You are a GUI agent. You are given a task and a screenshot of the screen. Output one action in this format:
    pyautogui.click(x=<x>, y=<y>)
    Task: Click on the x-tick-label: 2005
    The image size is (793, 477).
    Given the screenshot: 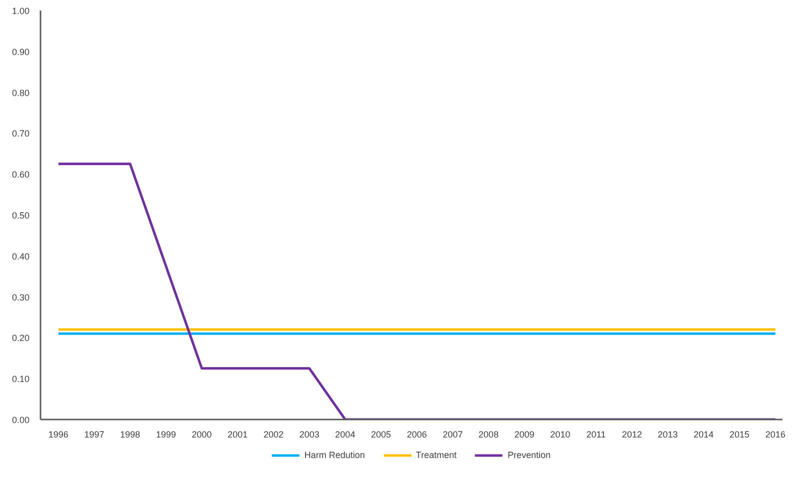 What is the action you would take?
    pyautogui.click(x=381, y=435)
    